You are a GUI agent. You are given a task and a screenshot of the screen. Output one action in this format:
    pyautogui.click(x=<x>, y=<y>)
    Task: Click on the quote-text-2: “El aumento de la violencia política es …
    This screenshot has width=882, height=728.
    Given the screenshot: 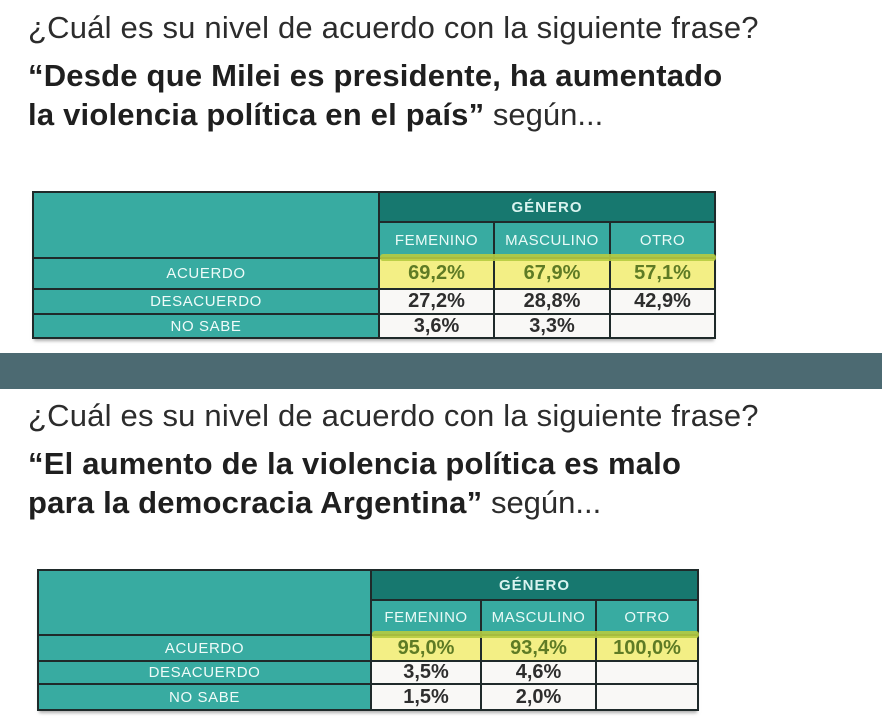 What is the action you would take?
    pyautogui.click(x=445, y=483)
    